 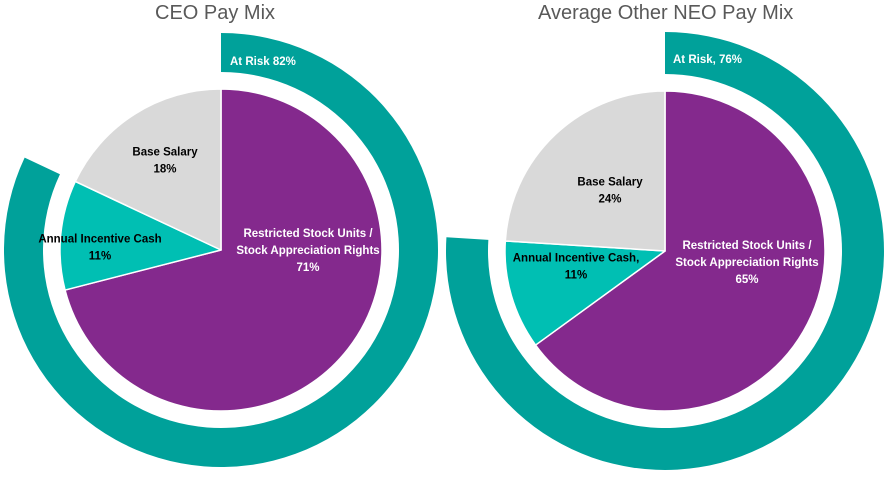 I want to click on ceo-slice-1-label-line-3: 71%, so click(x=307, y=268).